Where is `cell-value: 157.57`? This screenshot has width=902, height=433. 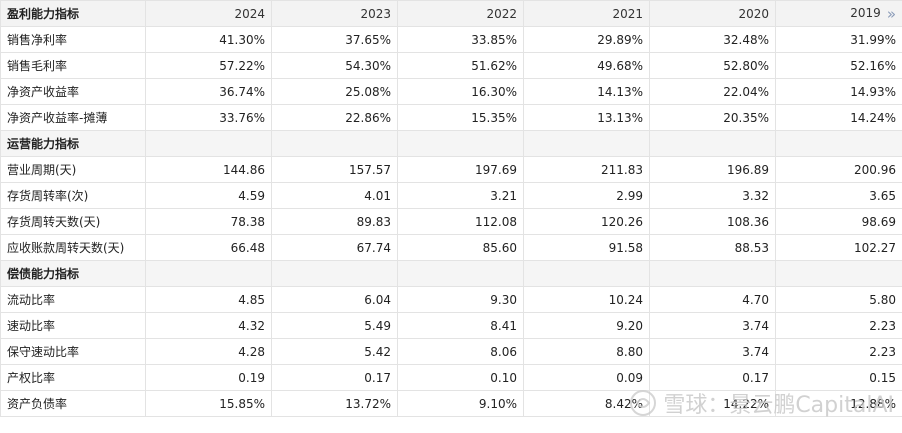
cell-value: 157.57 is located at coordinates (334, 169).